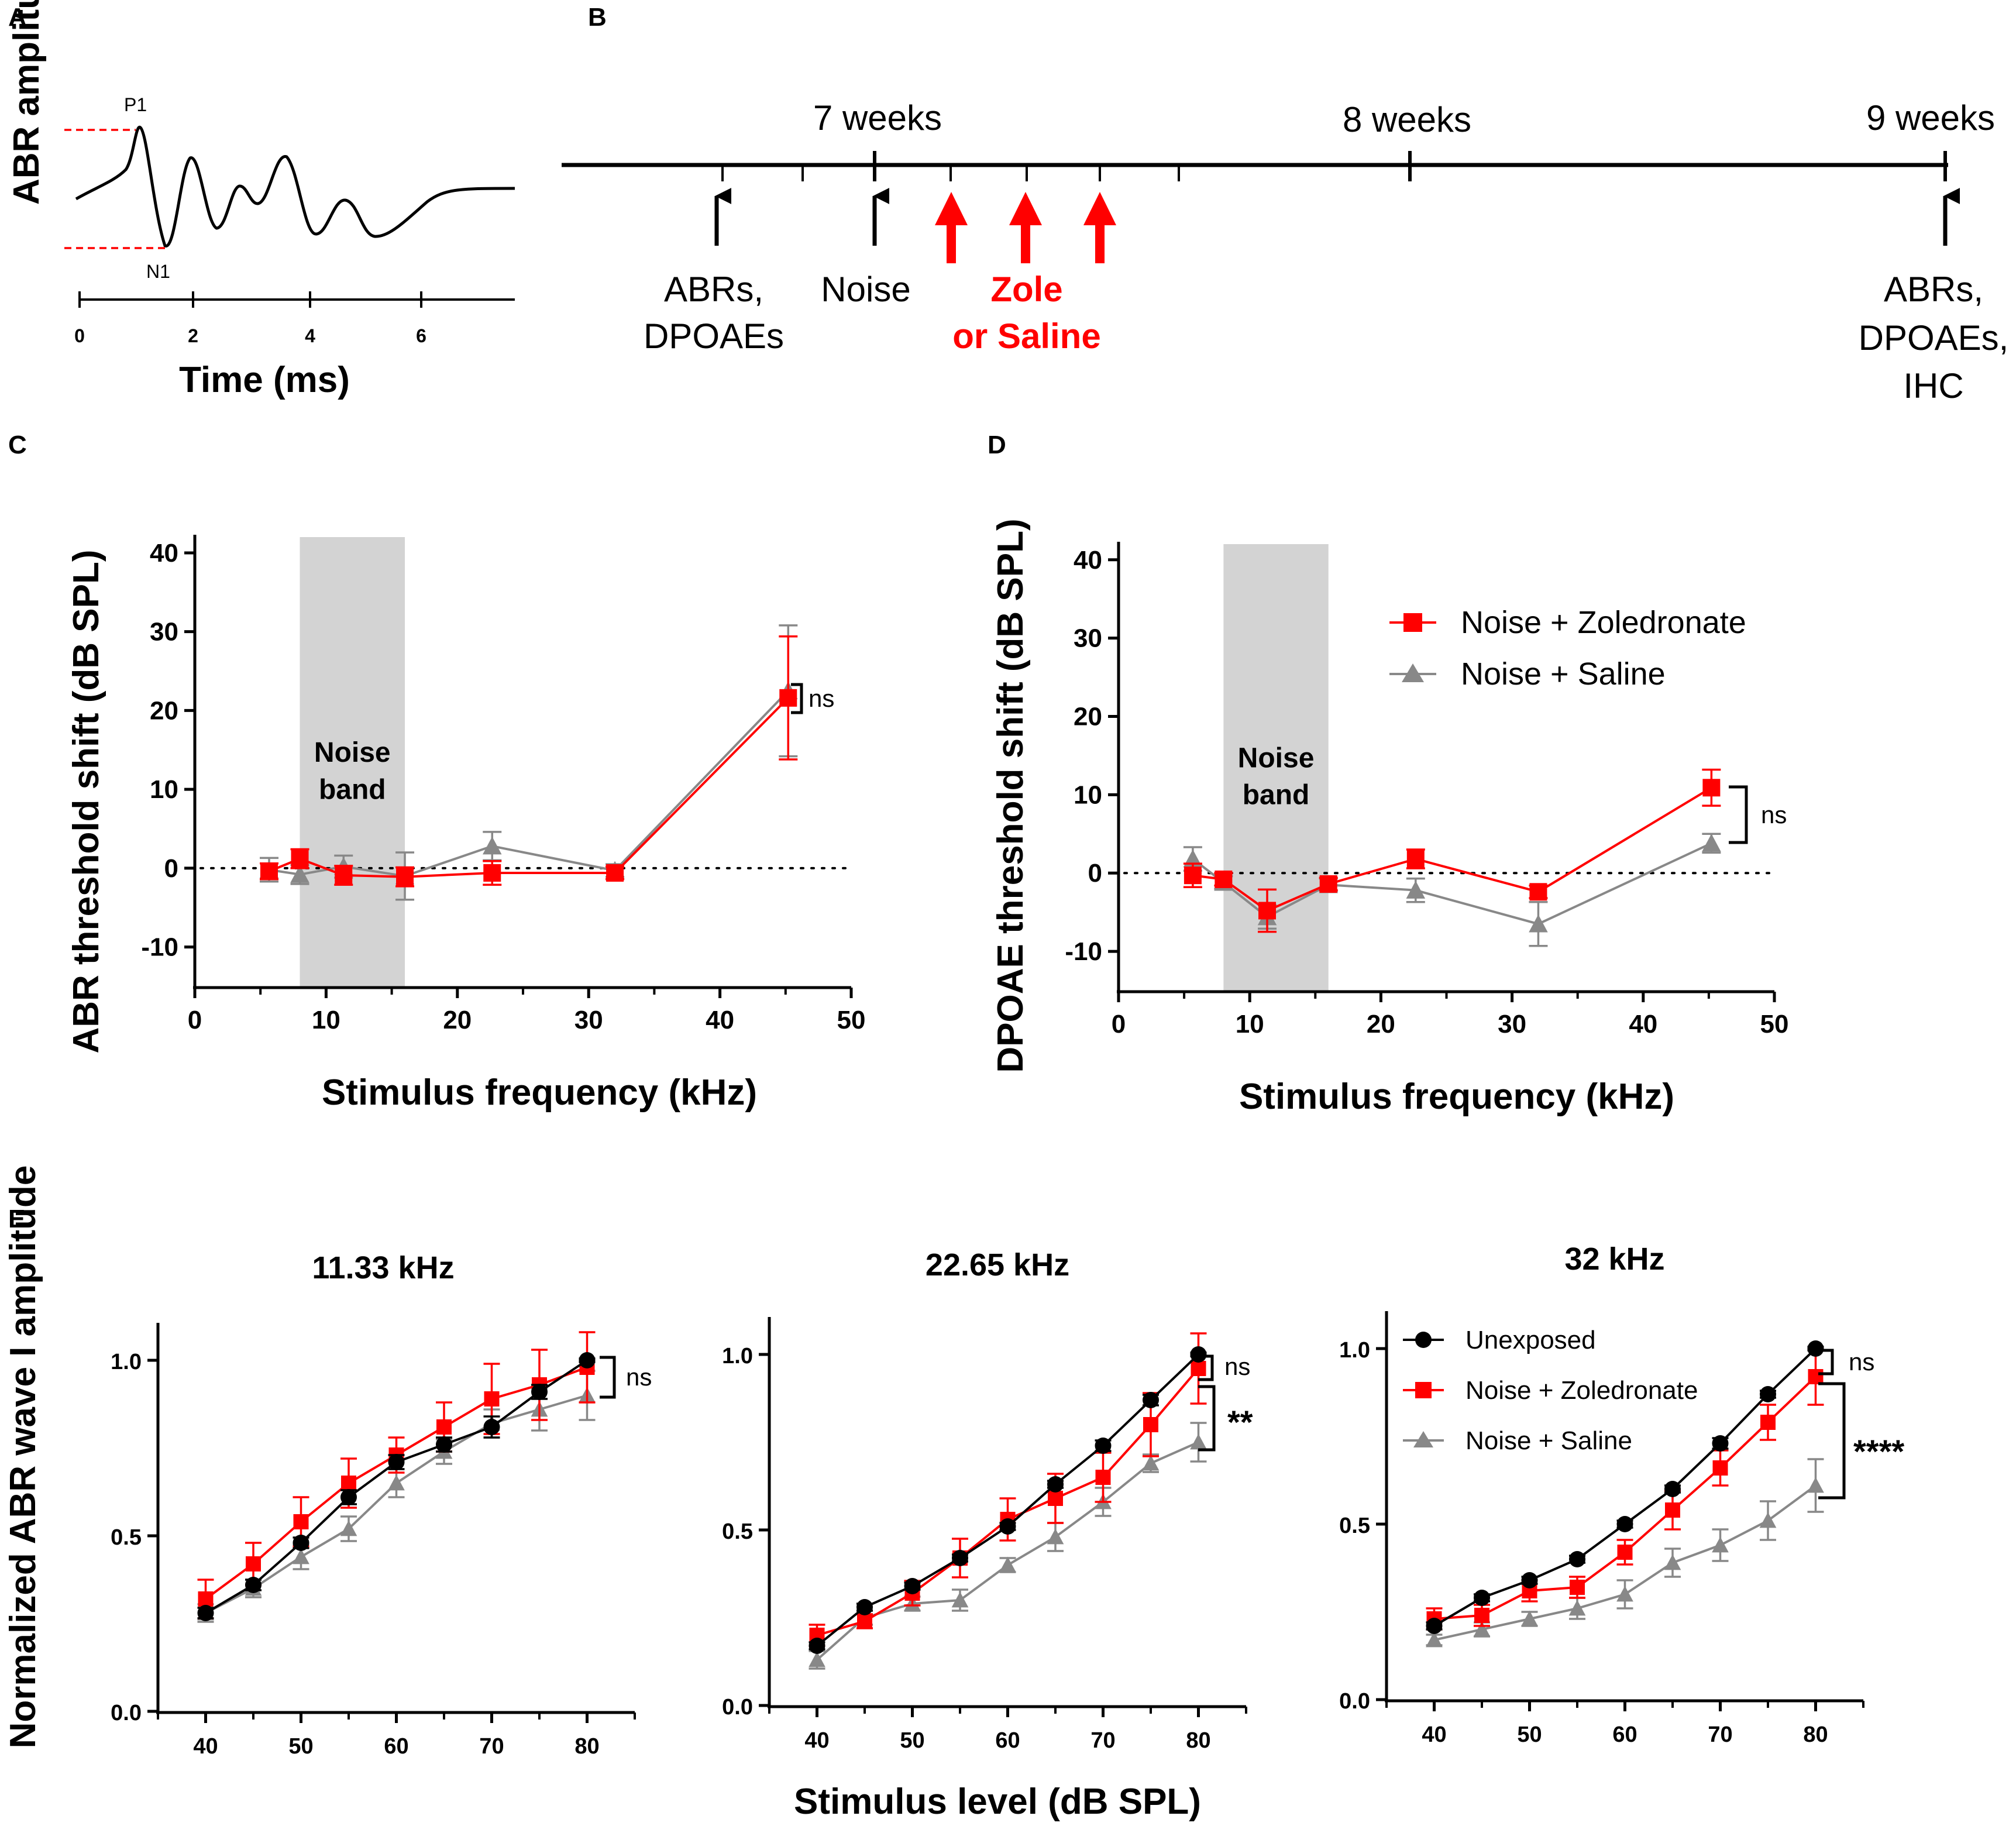 The image size is (2016, 1826). I want to click on treatment-arrow-icon, so click(1025, 227).